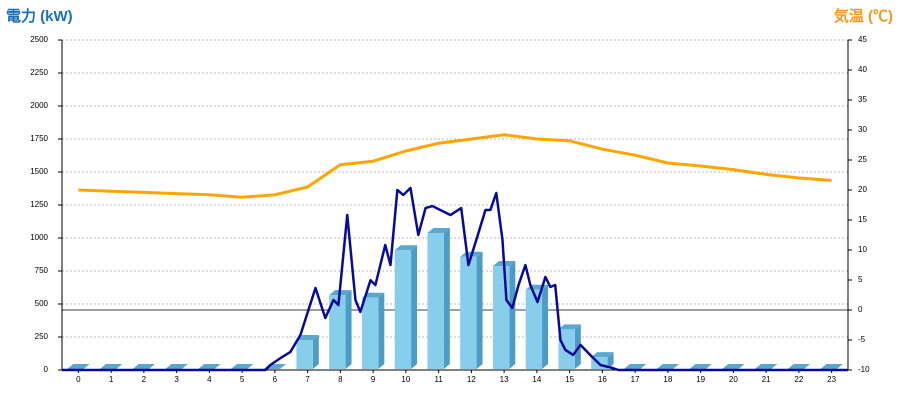 The image size is (900, 400). Describe the element at coordinates (864, 369) in the screenshot. I see `y2-tick-label: -10` at that location.